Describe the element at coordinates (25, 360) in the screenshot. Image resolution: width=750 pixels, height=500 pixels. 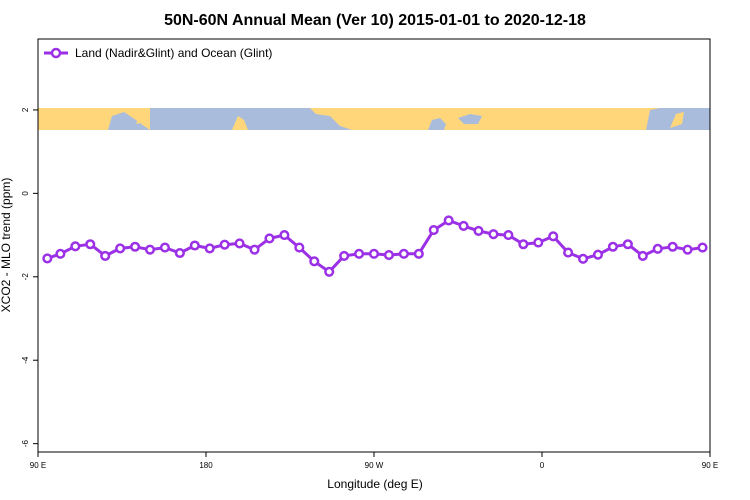
I see `y-tick-label: -4` at that location.